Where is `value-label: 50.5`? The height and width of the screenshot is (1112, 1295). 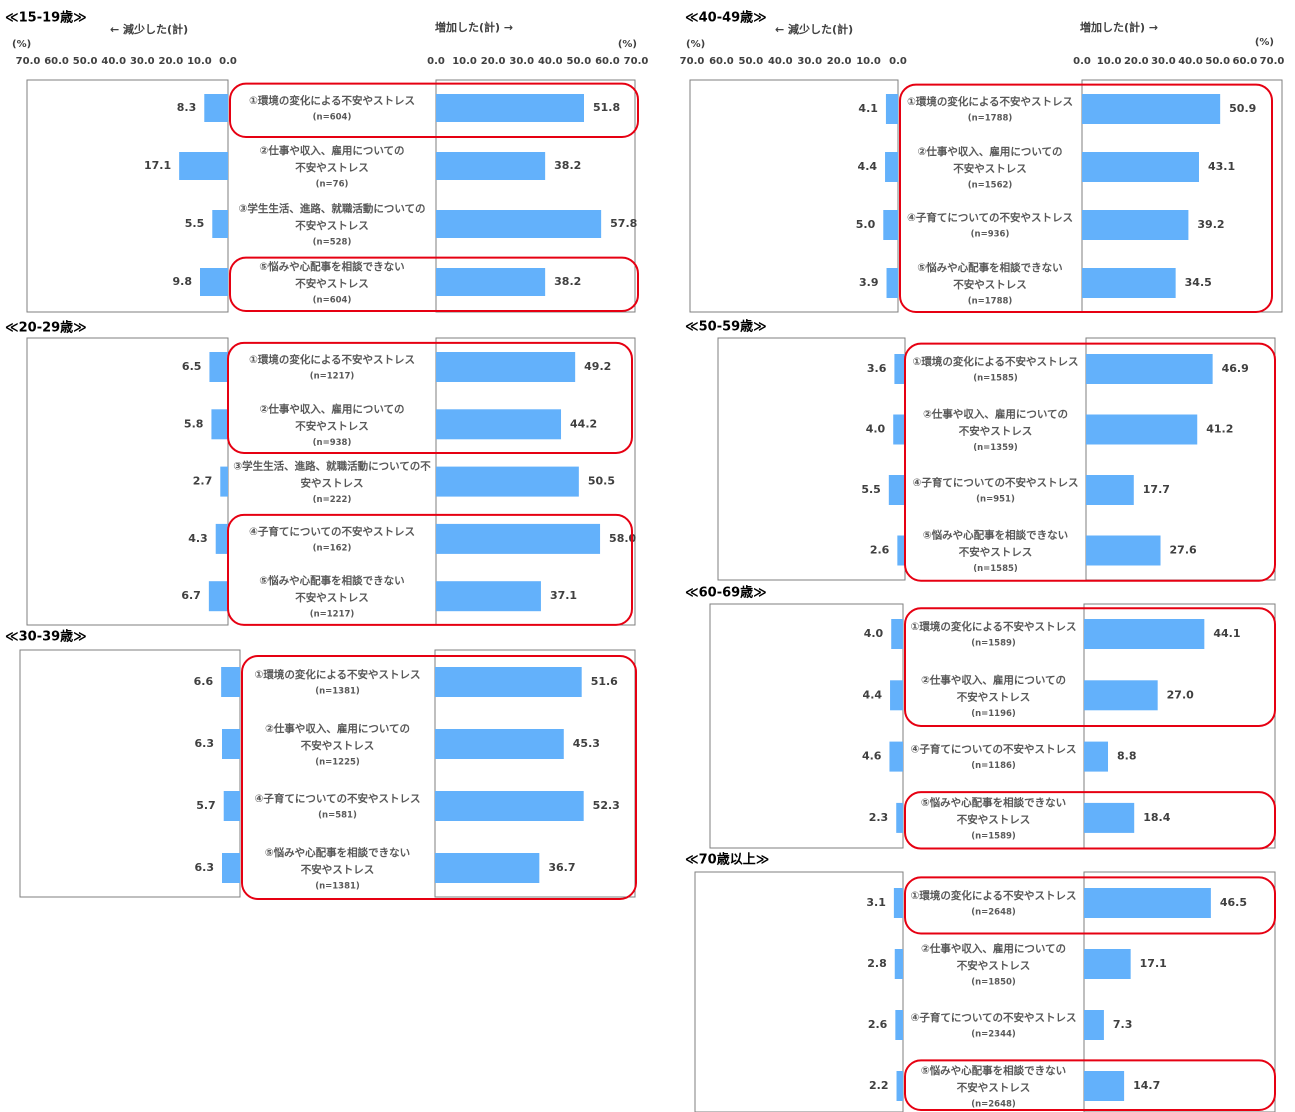
value-label: 50.5 is located at coordinates (601, 481).